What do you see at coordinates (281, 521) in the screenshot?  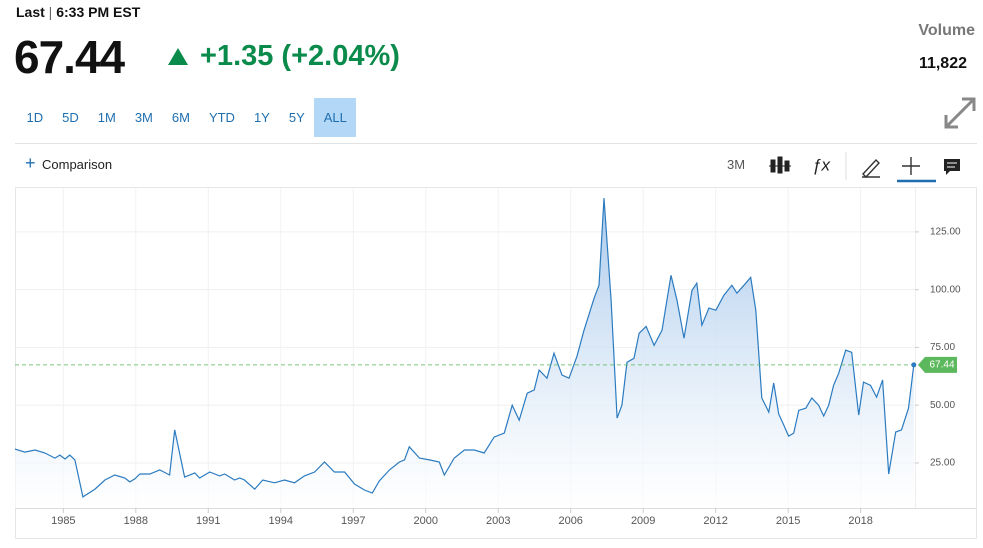 I see `x-tick-label: 1994` at bounding box center [281, 521].